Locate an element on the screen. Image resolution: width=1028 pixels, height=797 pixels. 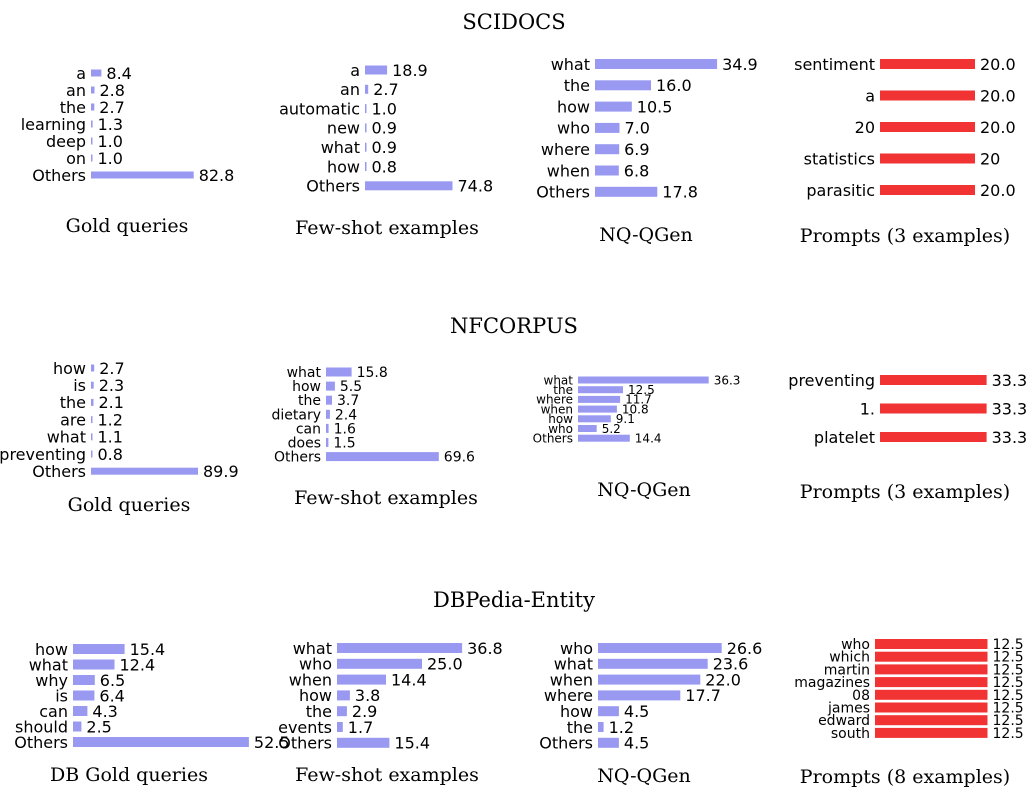
category-label: the is located at coordinates (580, 727).